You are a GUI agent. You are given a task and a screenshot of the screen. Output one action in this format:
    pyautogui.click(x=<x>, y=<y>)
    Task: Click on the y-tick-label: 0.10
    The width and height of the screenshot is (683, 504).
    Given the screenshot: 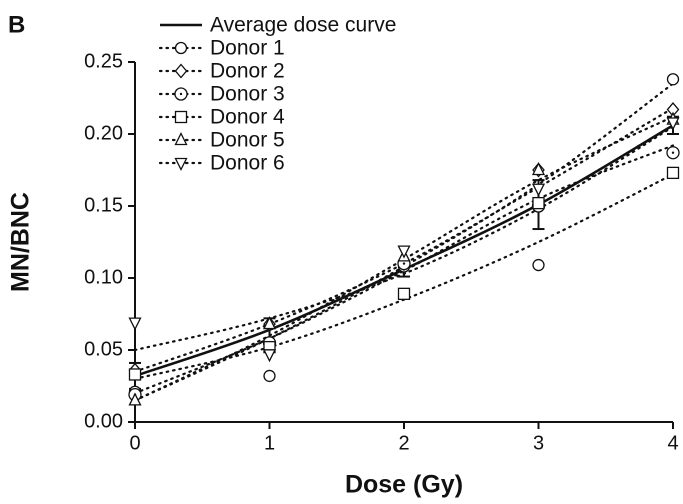 What is the action you would take?
    pyautogui.click(x=103, y=277)
    